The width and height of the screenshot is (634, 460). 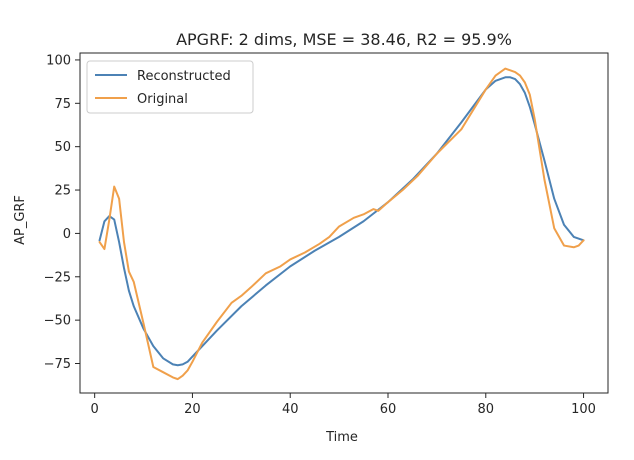 I want to click on y-tick-label-25: 25, so click(x=62, y=191).